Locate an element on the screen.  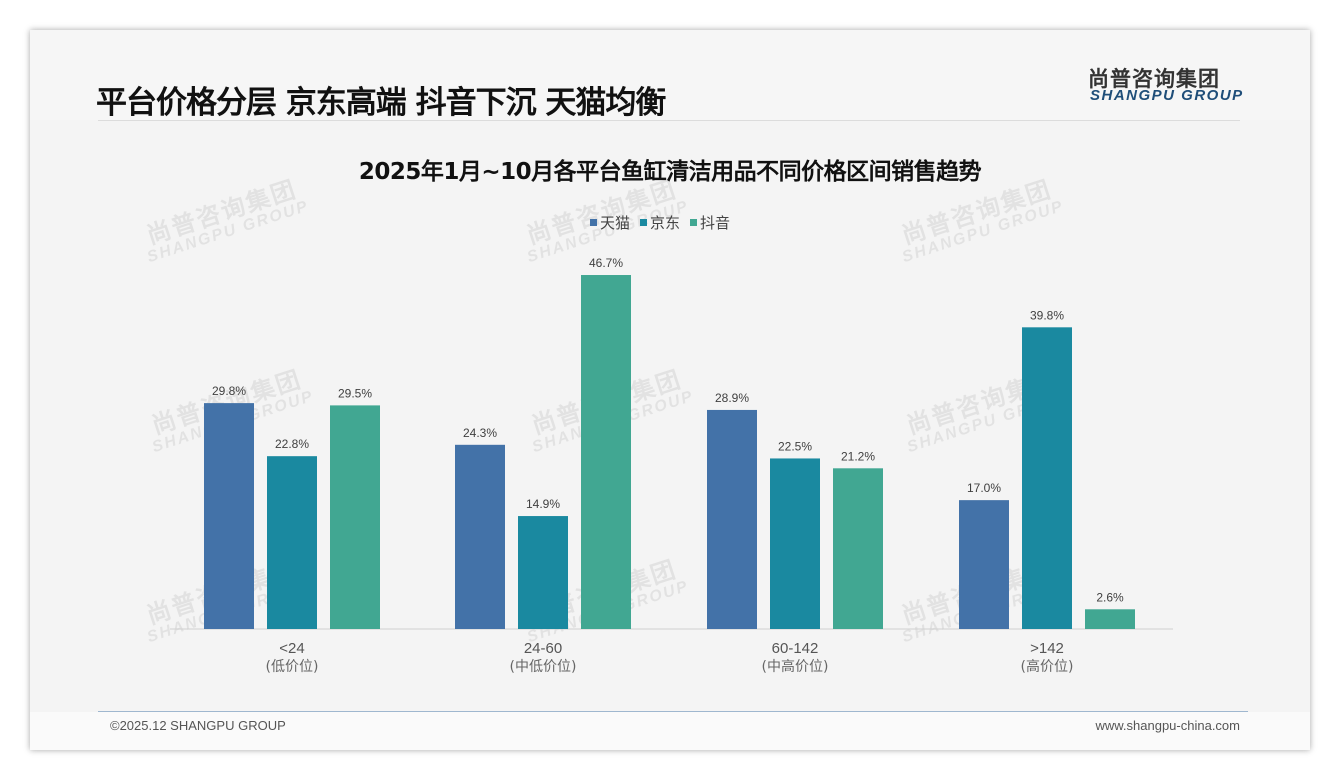
x-tick-sublabel: (中高价位) is located at coordinates (795, 666).